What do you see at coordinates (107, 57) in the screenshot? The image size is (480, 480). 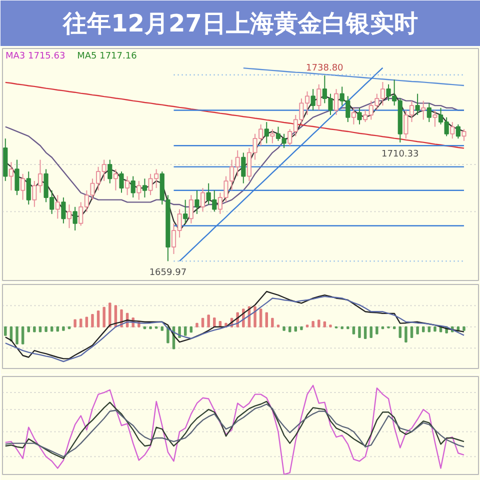 I see `text: MA5 1717.16` at bounding box center [107, 57].